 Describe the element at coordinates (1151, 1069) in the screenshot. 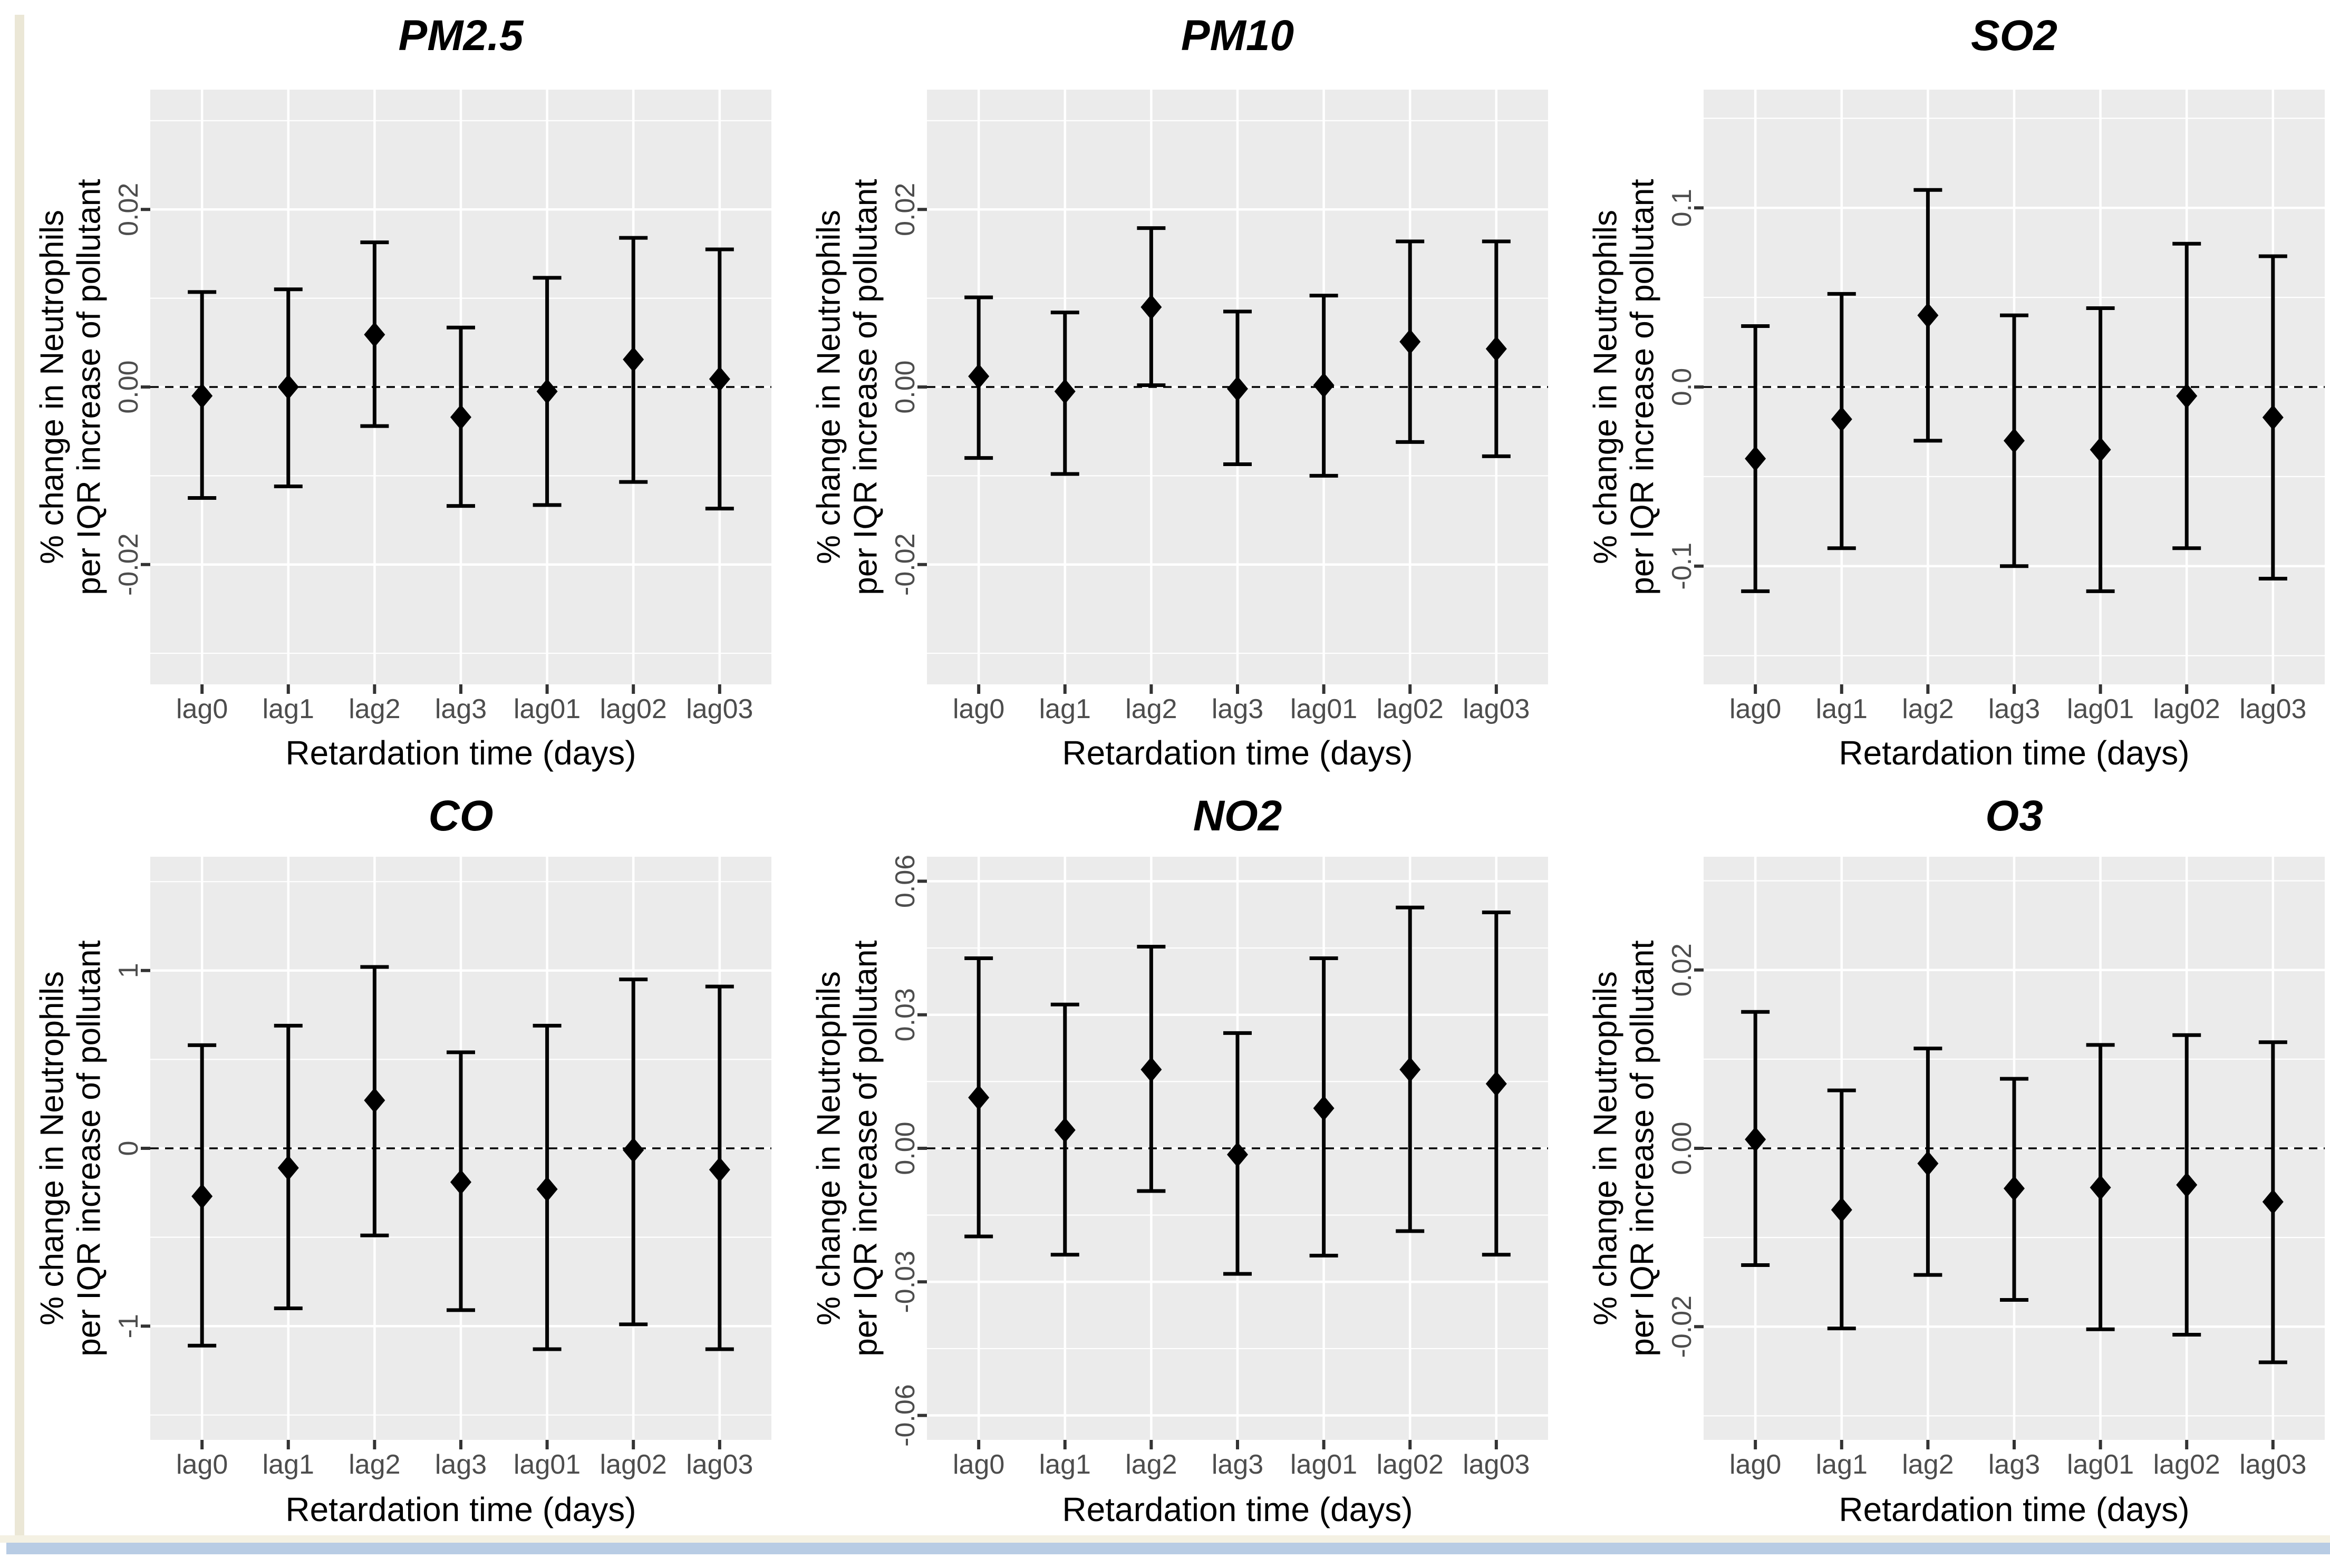

I see `point-lag2` at that location.